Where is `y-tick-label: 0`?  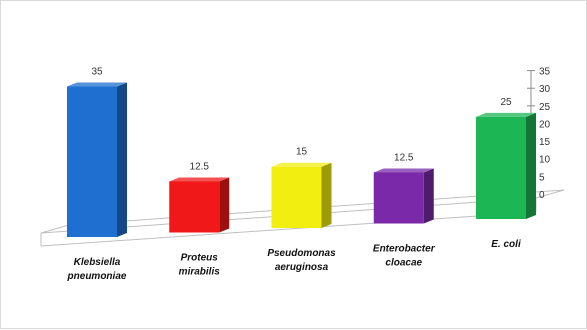 y-tick-label: 0 is located at coordinates (542, 195).